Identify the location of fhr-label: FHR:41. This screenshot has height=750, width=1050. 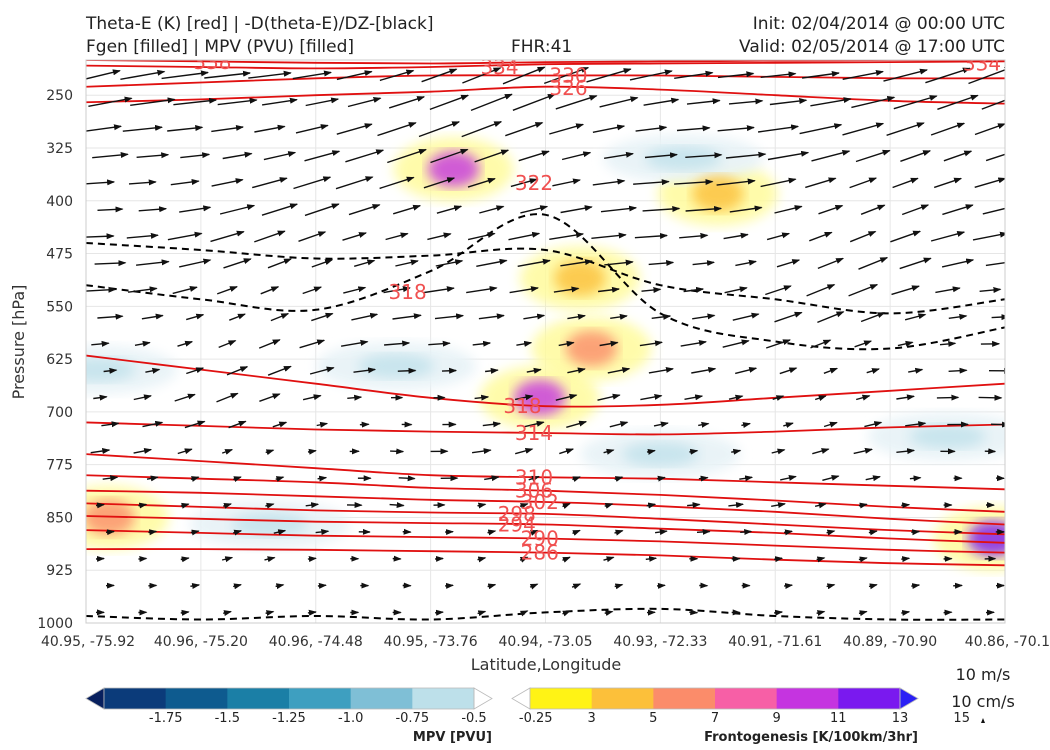
(542, 47).